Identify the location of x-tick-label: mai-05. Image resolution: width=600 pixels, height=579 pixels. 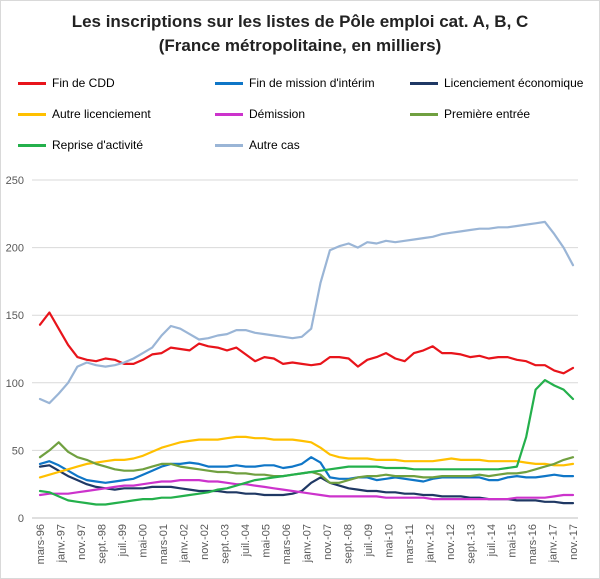
(267, 541).